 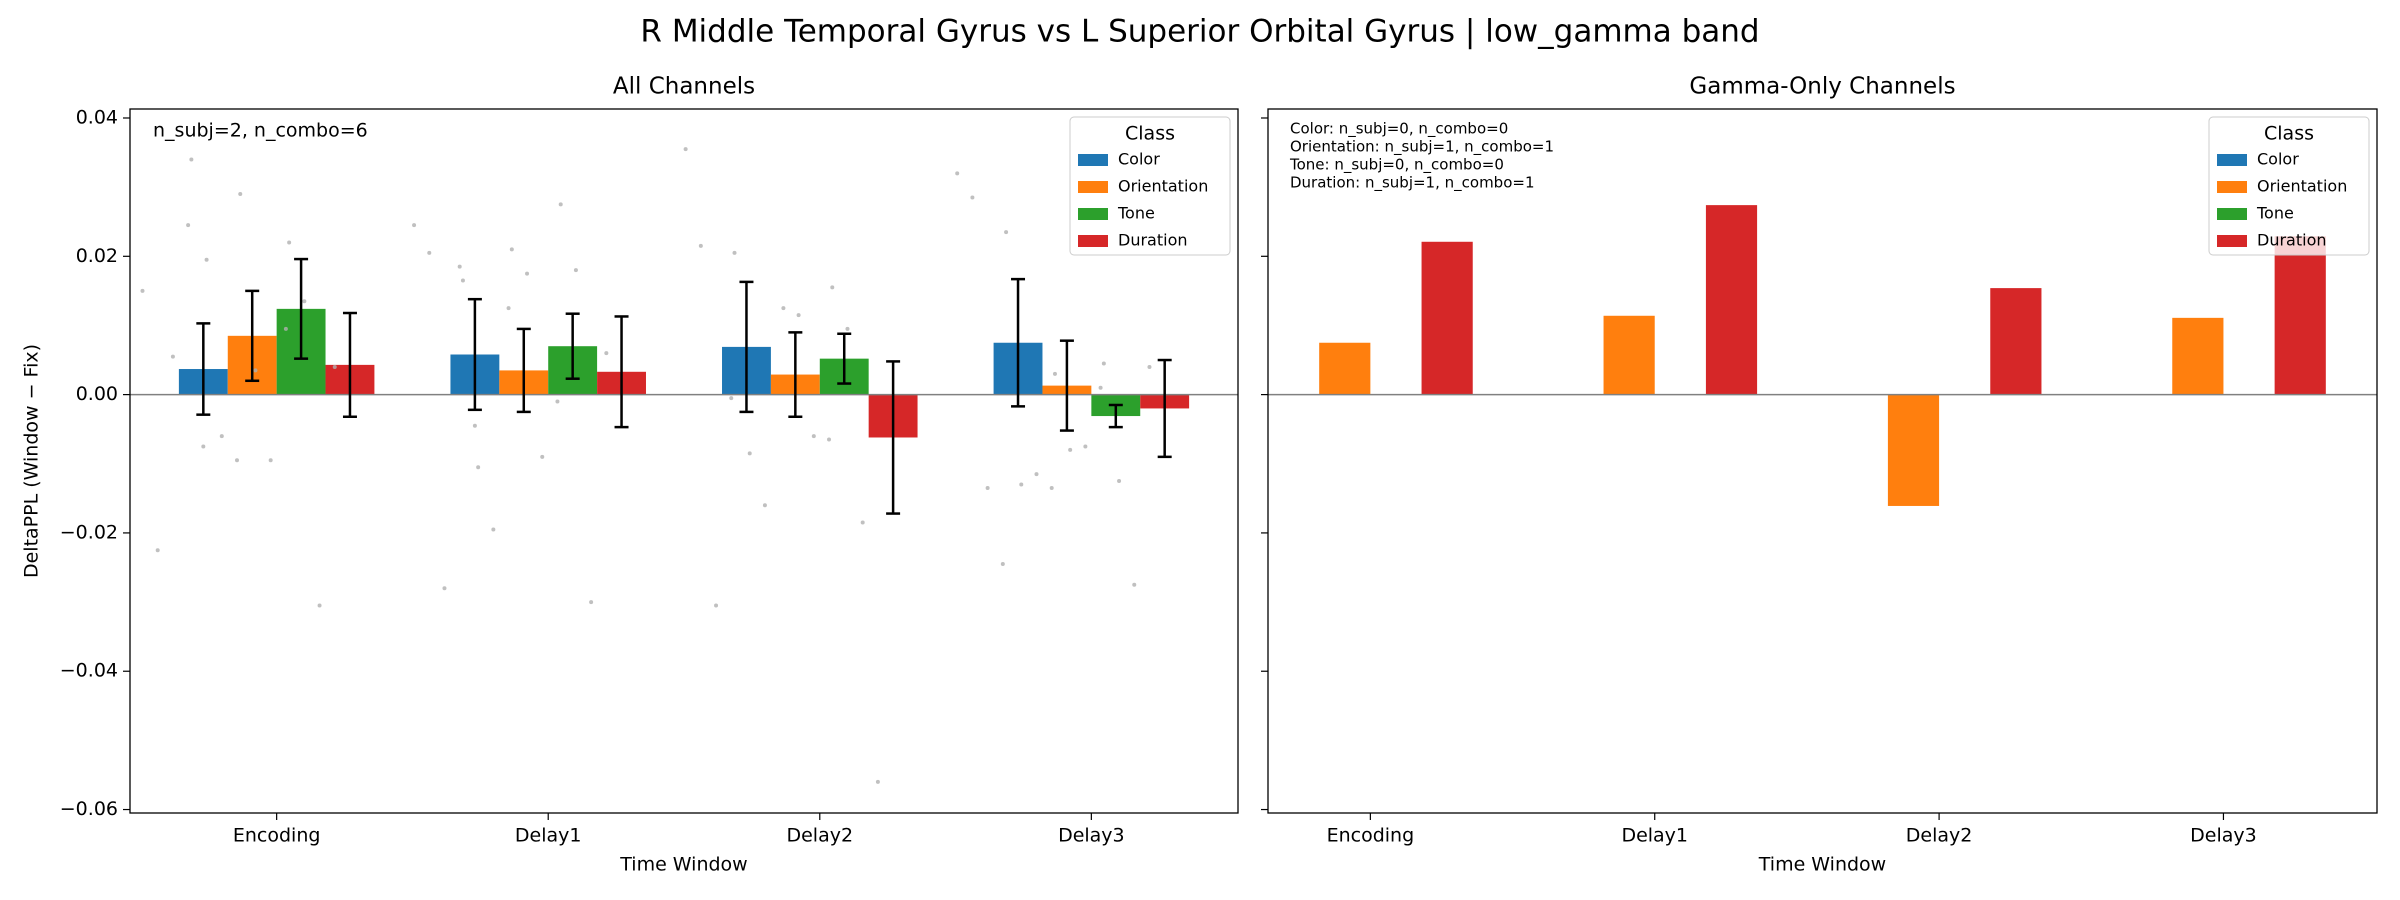 I want to click on y-axis-label: DeltaPPL (Window − Fix), so click(x=32, y=461).